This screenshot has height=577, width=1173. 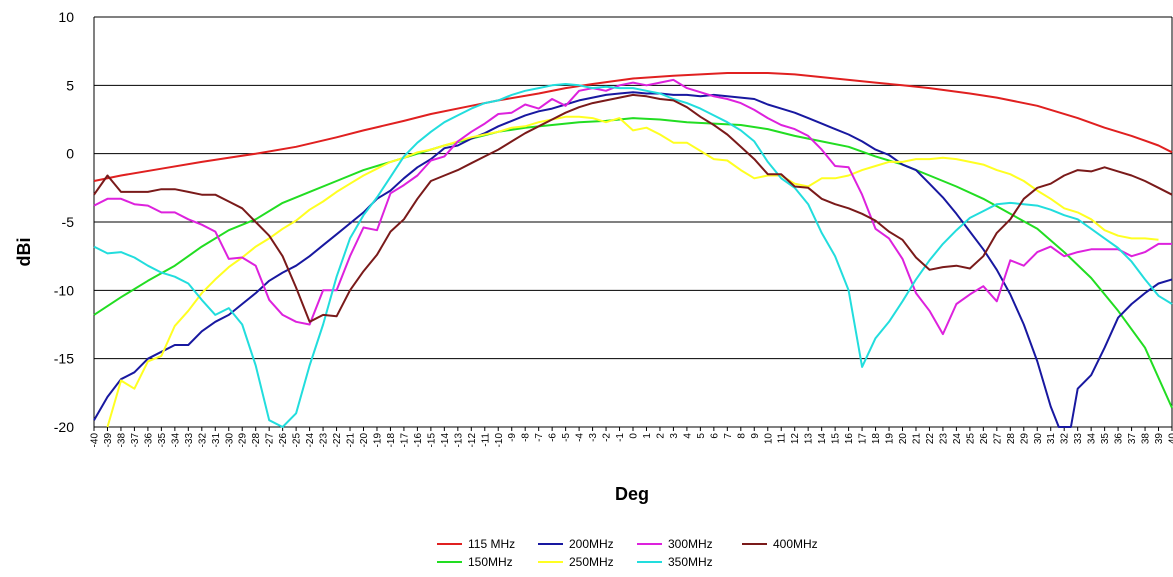 I want to click on x-tick-label-47: 7, so click(x=728, y=436).